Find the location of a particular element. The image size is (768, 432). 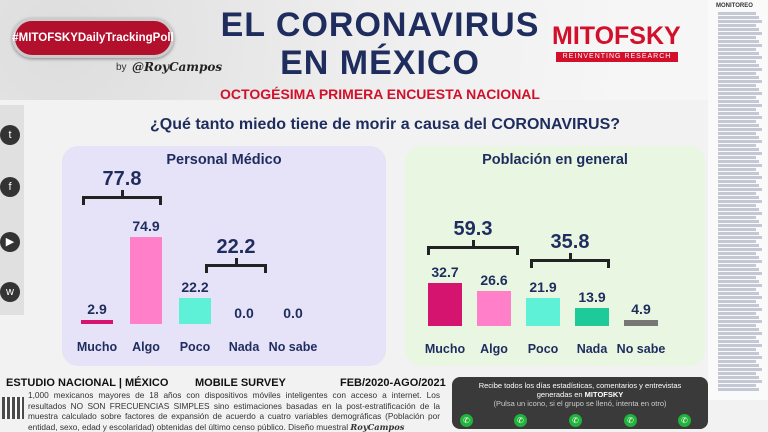

category-label: Poco is located at coordinates (195, 347).